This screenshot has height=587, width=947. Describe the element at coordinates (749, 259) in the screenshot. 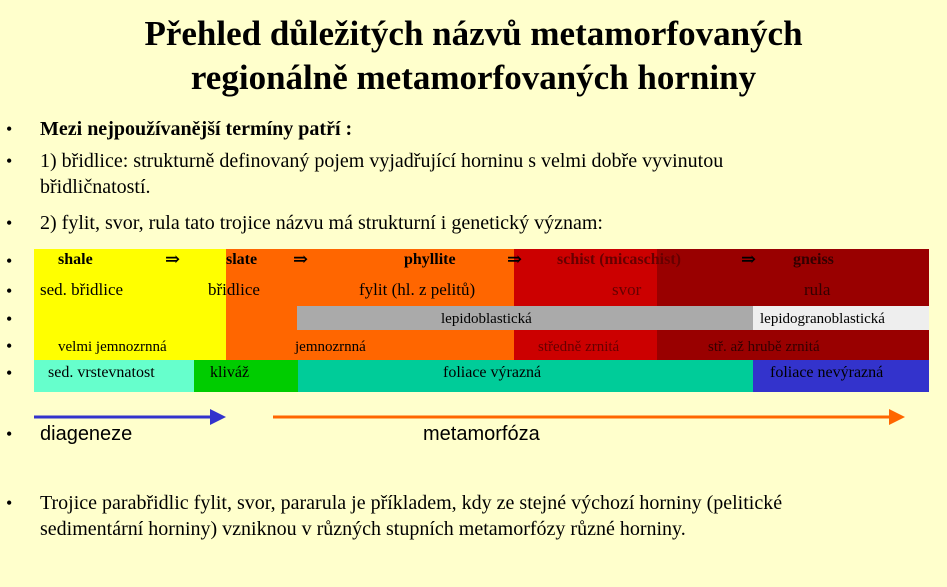

I see `arrow-4: ⇒` at that location.